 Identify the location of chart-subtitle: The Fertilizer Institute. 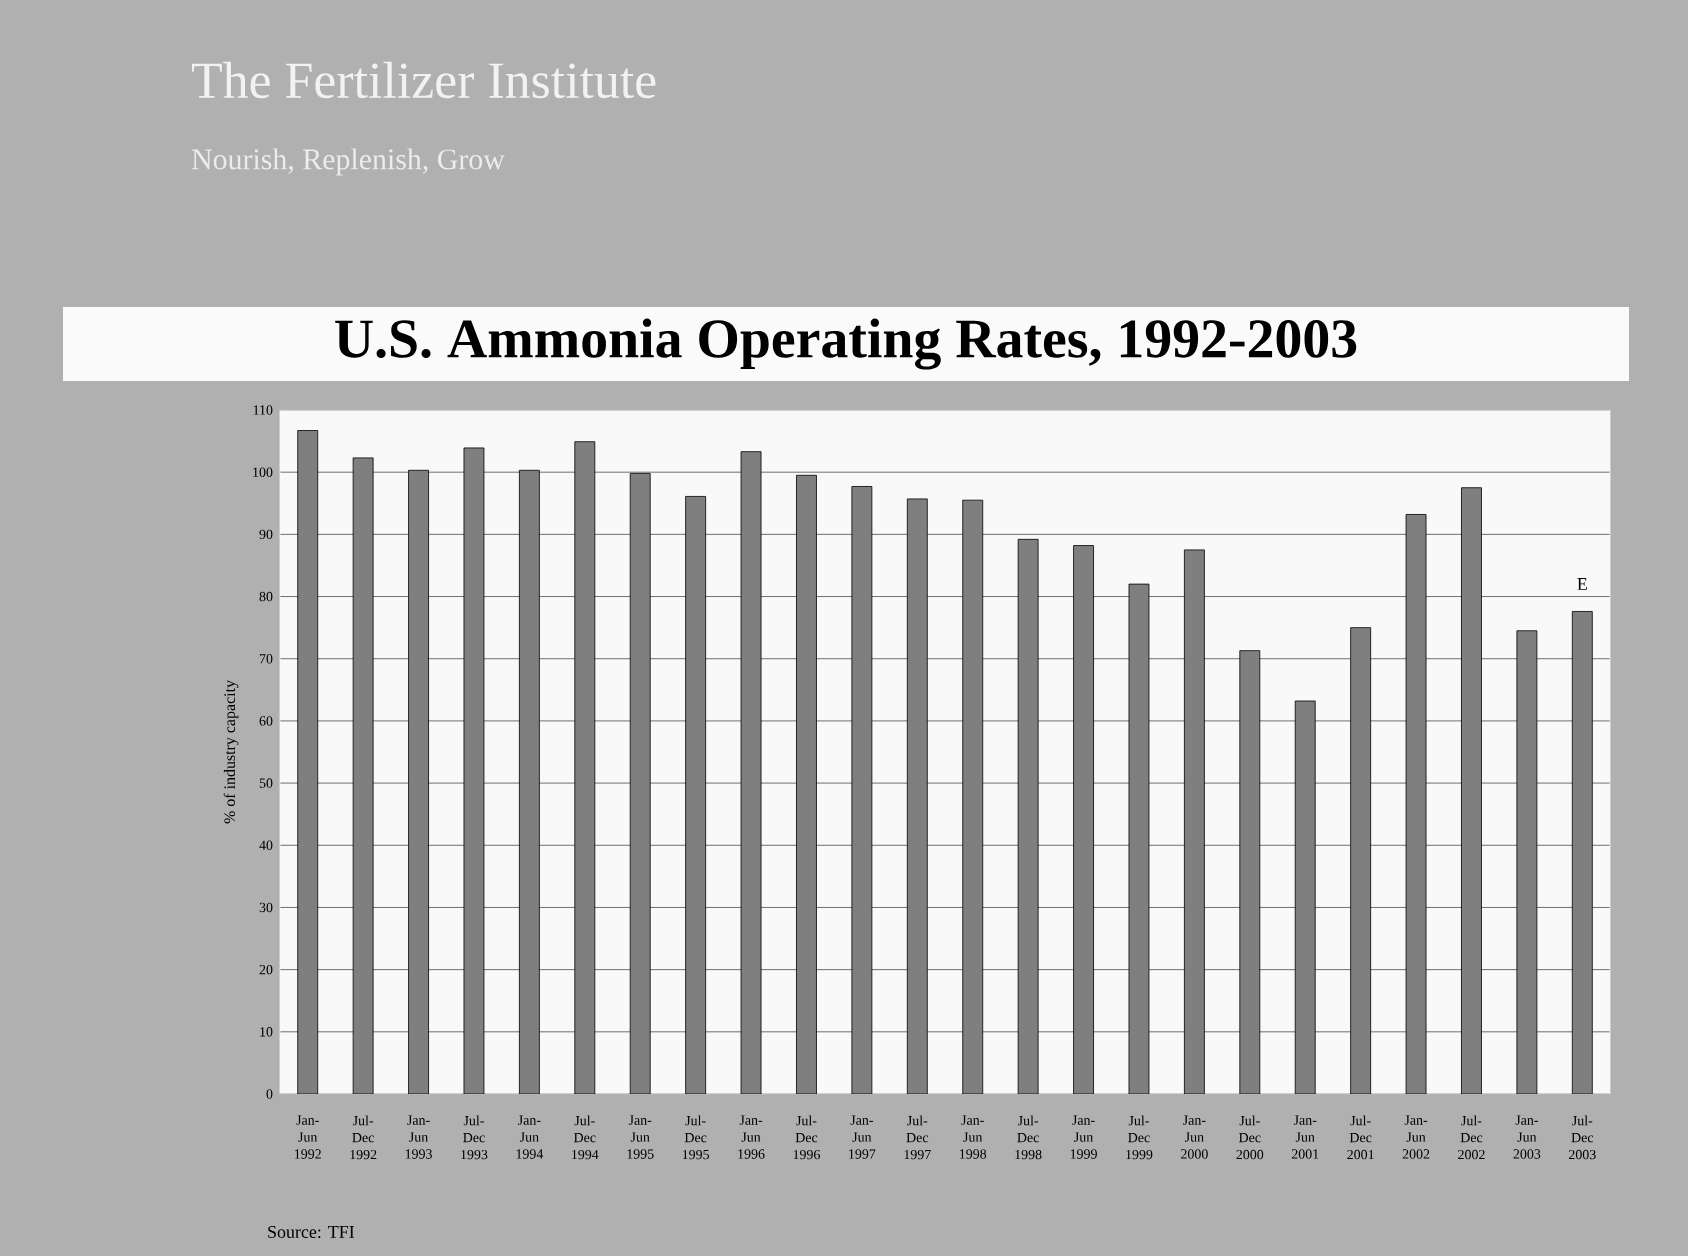
(423, 80).